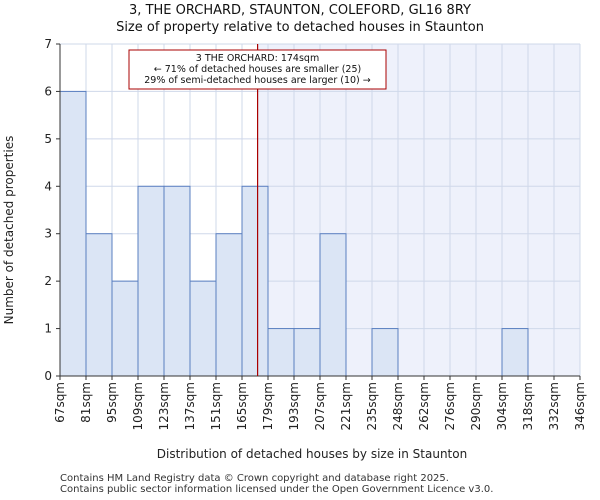  What do you see at coordinates (48, 376) in the screenshot?
I see `y-tick-label: 0` at bounding box center [48, 376].